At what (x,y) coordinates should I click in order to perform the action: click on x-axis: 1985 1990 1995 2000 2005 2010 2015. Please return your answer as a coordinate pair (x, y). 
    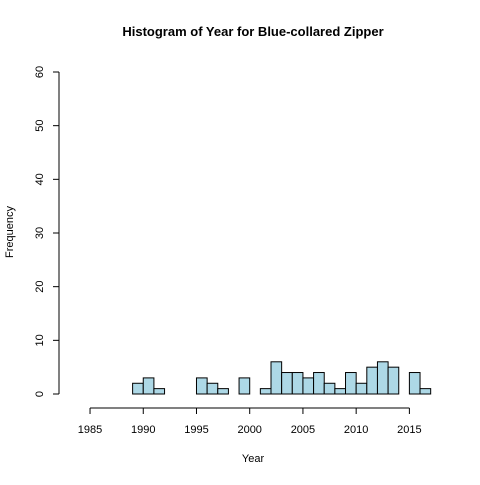
    Looking at the image, I should click on (250, 421).